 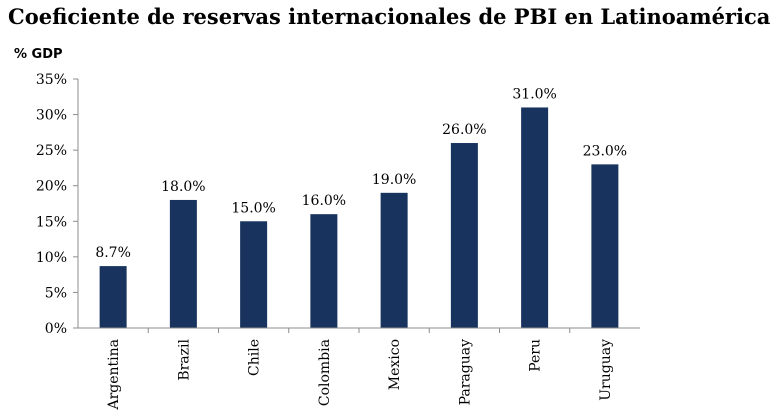 I want to click on x-tick-label: Paraguay, so click(x=465, y=372).